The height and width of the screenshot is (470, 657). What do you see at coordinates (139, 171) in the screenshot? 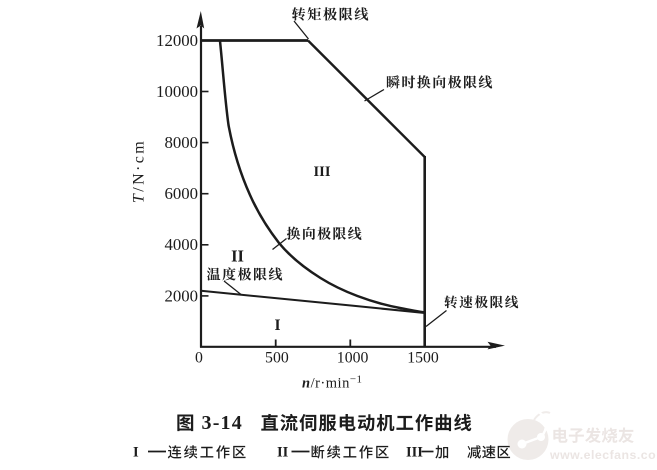
I see `svg-text: T/N·cm` at bounding box center [139, 171].